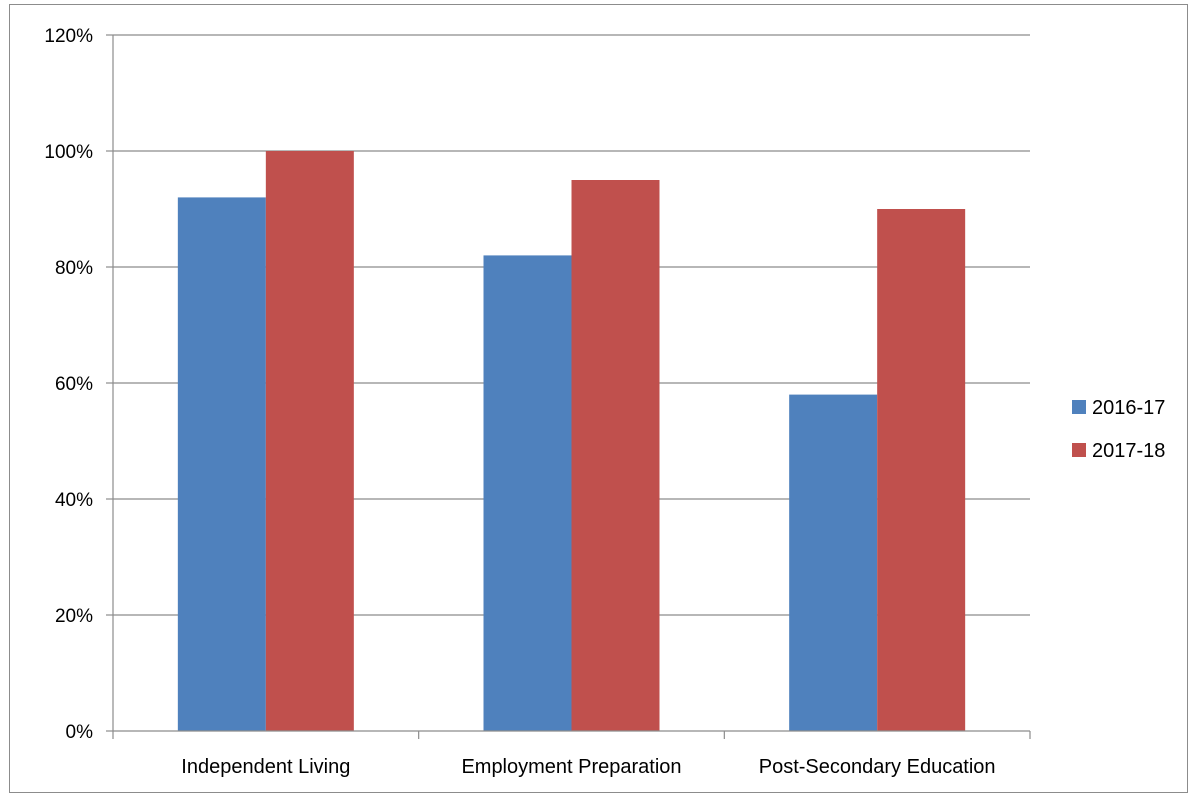 Image resolution: width=1194 pixels, height=795 pixels. I want to click on legend-label-2017-18: 2017-18, so click(1128, 451).